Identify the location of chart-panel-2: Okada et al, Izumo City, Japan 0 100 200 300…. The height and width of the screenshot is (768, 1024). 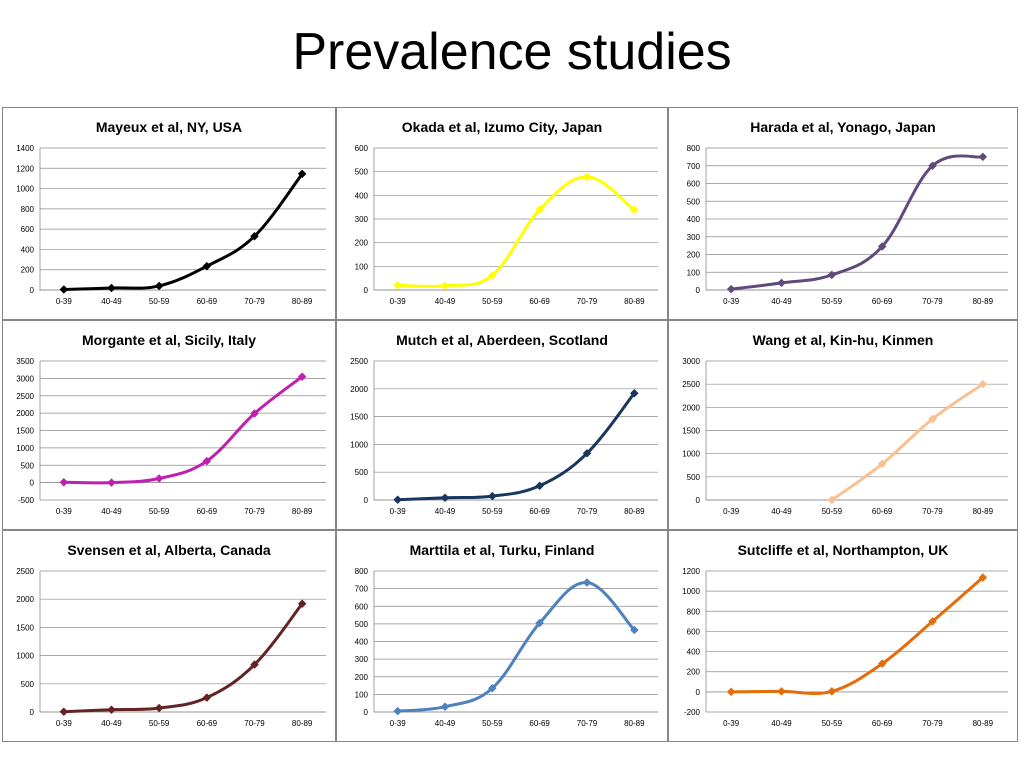
(502, 213).